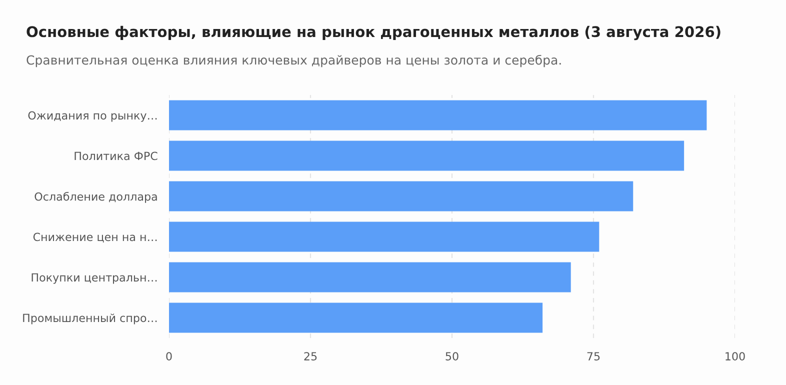  What do you see at coordinates (373, 33) in the screenshot?
I see `chart-title: Основные факторы, влияющие на рынок драгоценных металлов (3 августа 2026)` at bounding box center [373, 33].